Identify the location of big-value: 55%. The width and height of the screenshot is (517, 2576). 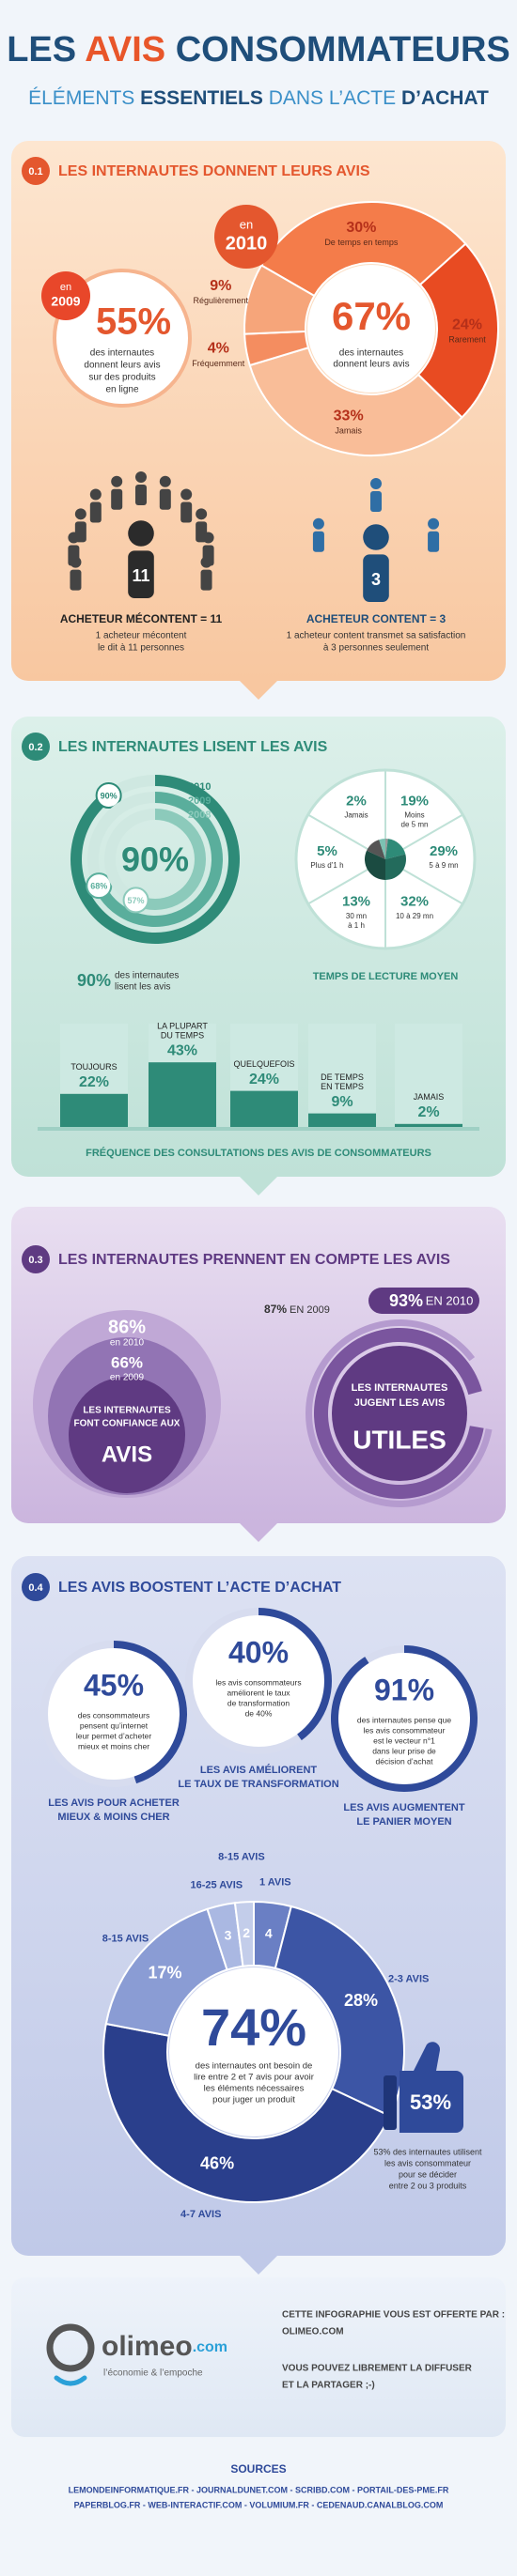
(133, 322).